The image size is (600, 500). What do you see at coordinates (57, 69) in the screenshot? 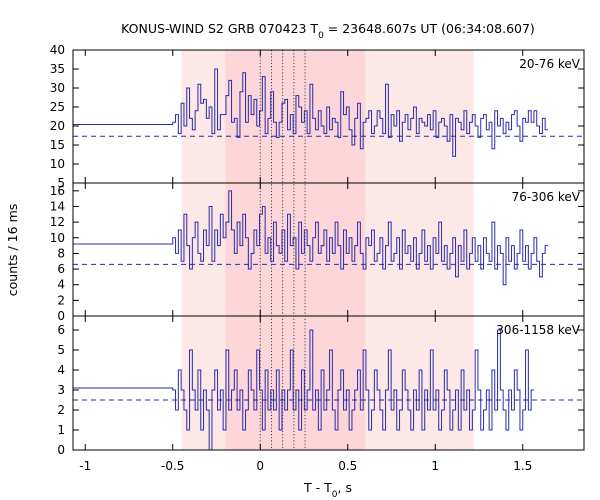
I see `y-tick-label: 35` at bounding box center [57, 69].